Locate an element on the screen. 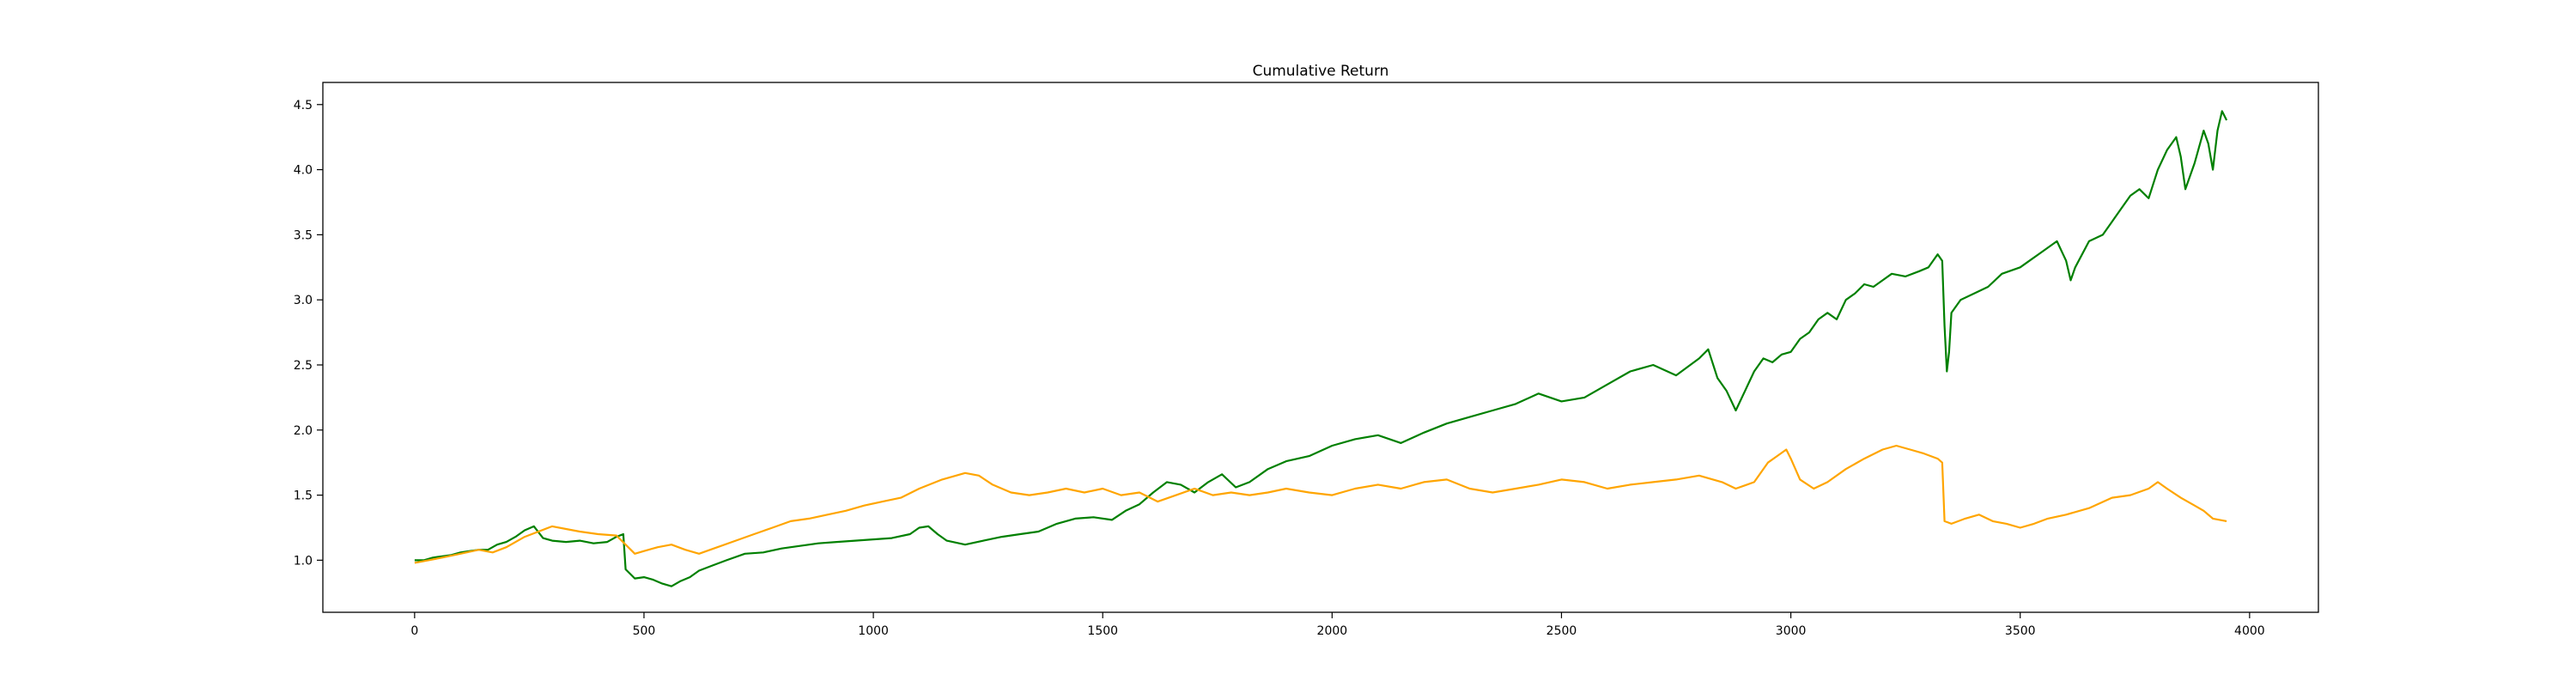  y-tick-label: 1.5 is located at coordinates (303, 496).